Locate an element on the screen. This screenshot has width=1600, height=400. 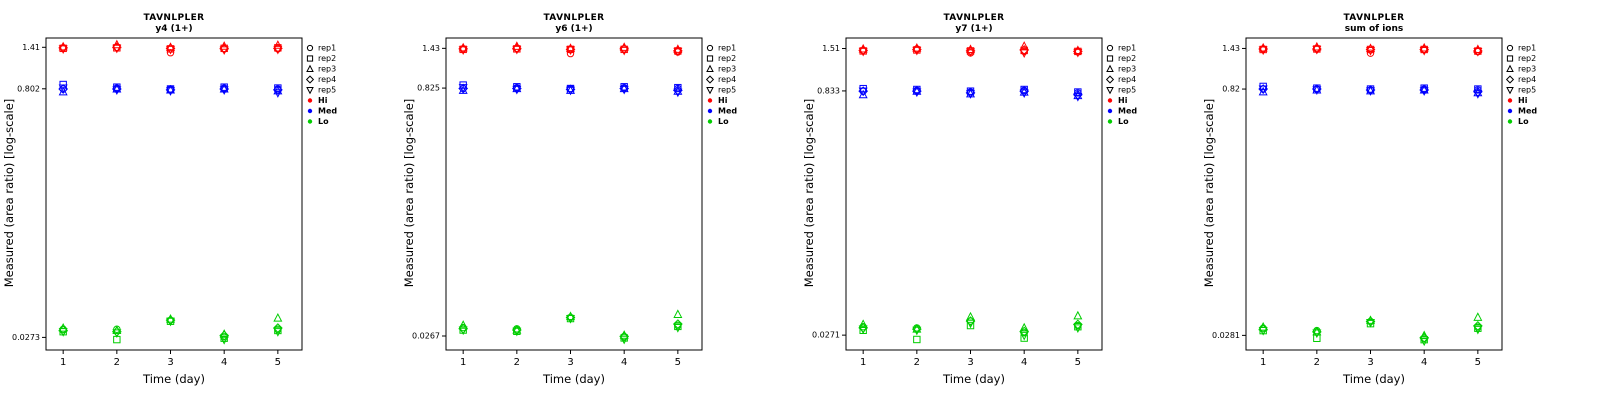
y-tick-label: 0.0281 is located at coordinates (1226, 335).